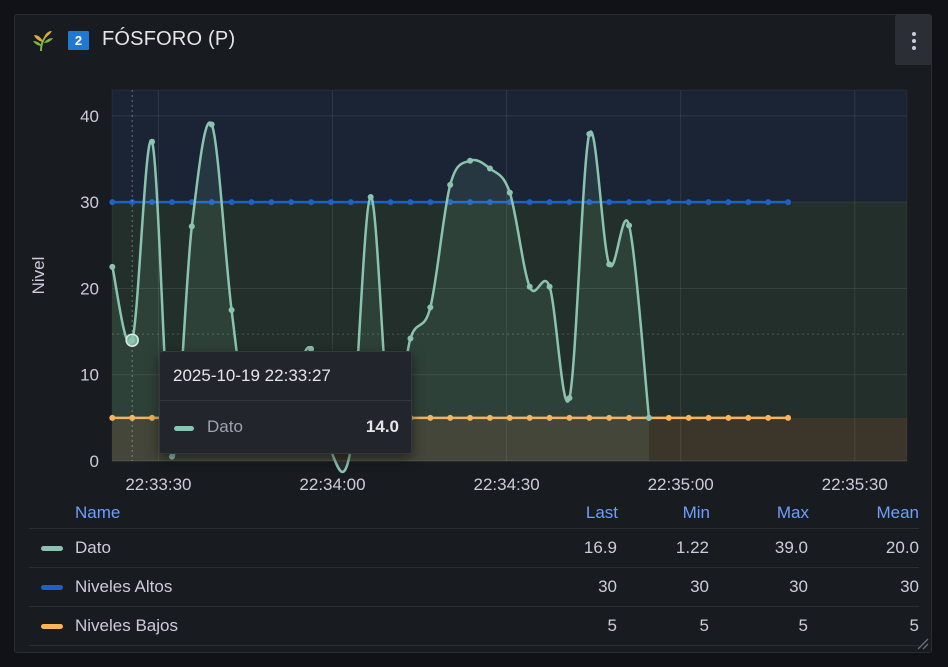 This screenshot has height=667, width=948. What do you see at coordinates (78, 40) in the screenshot?
I see `panel-number-badge: 2` at bounding box center [78, 40].